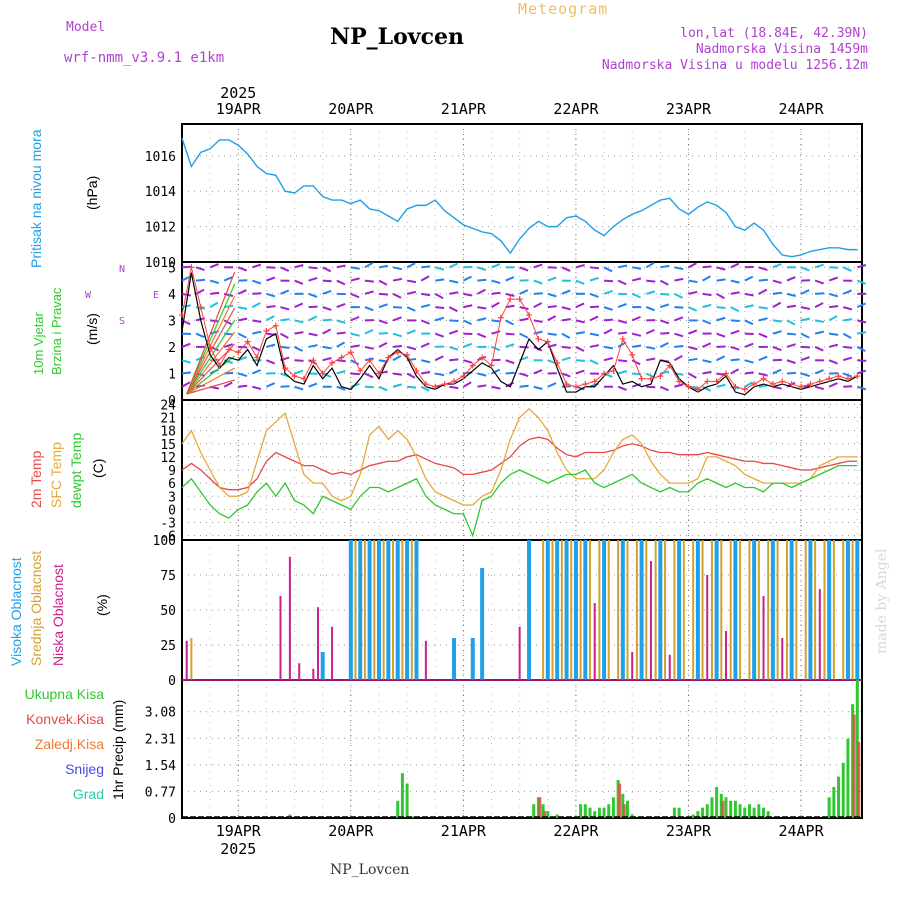 Image resolution: width=900 pixels, height=900 pixels. What do you see at coordinates (351, 831) in the screenshot?
I see `bottom-day-label: 20APR` at bounding box center [351, 831].